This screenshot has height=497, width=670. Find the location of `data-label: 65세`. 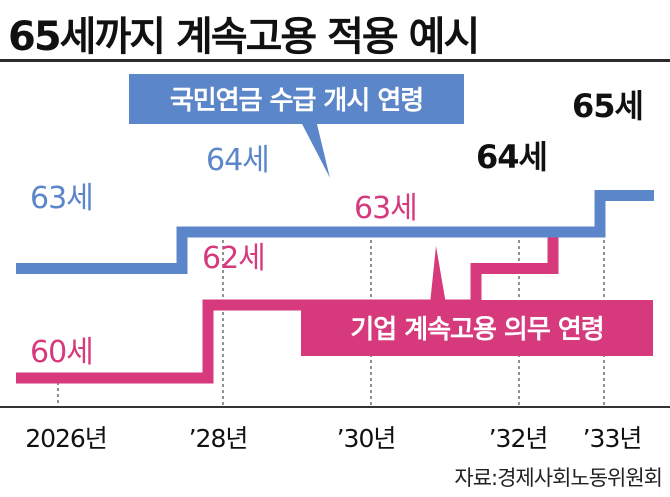

data-label: 65세 is located at coordinates (607, 106).